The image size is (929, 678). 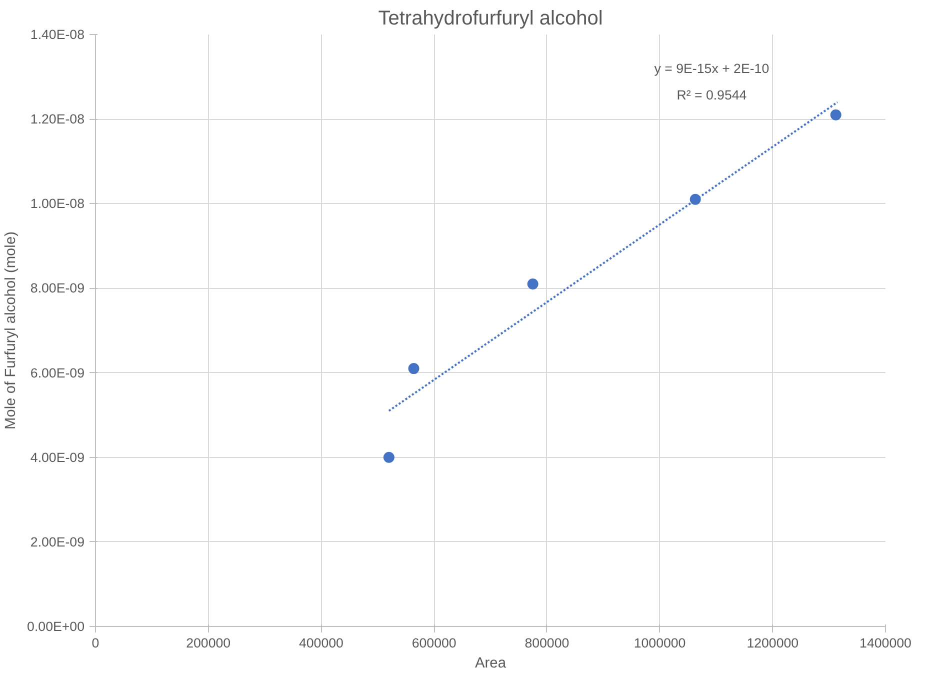 What do you see at coordinates (57, 34) in the screenshot?
I see `y-tick-label: 1.40E-08` at bounding box center [57, 34].